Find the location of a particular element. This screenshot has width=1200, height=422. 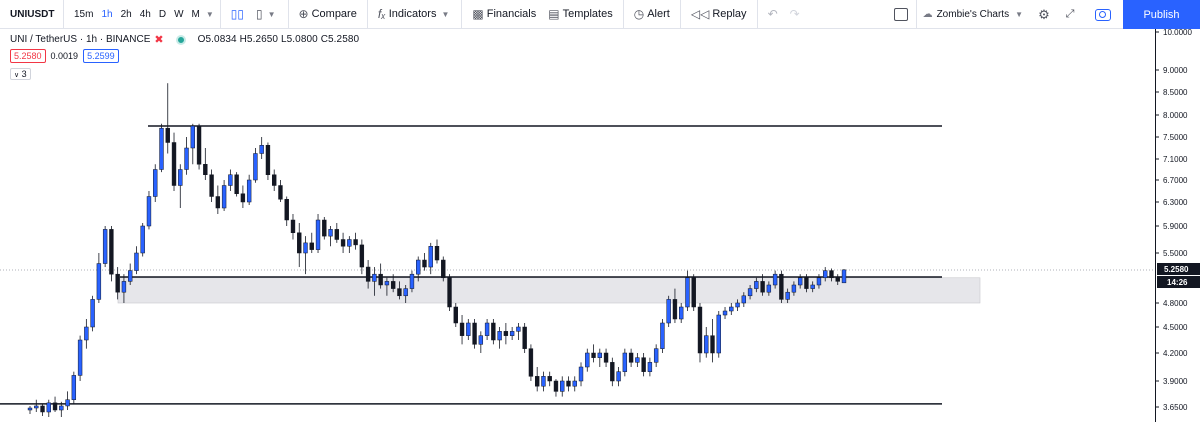

bar-style-button: ▯ ▼ is located at coordinates (267, 14).